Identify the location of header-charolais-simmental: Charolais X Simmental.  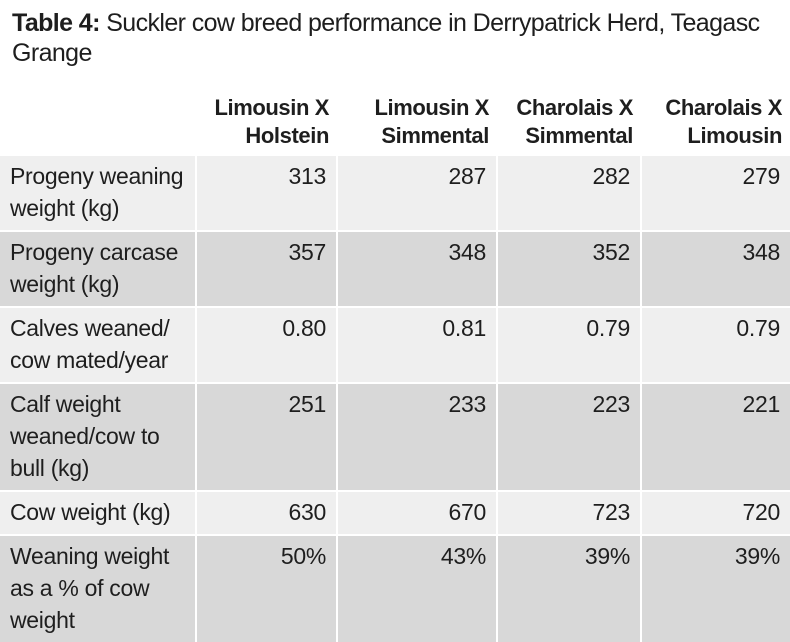
(574, 121).